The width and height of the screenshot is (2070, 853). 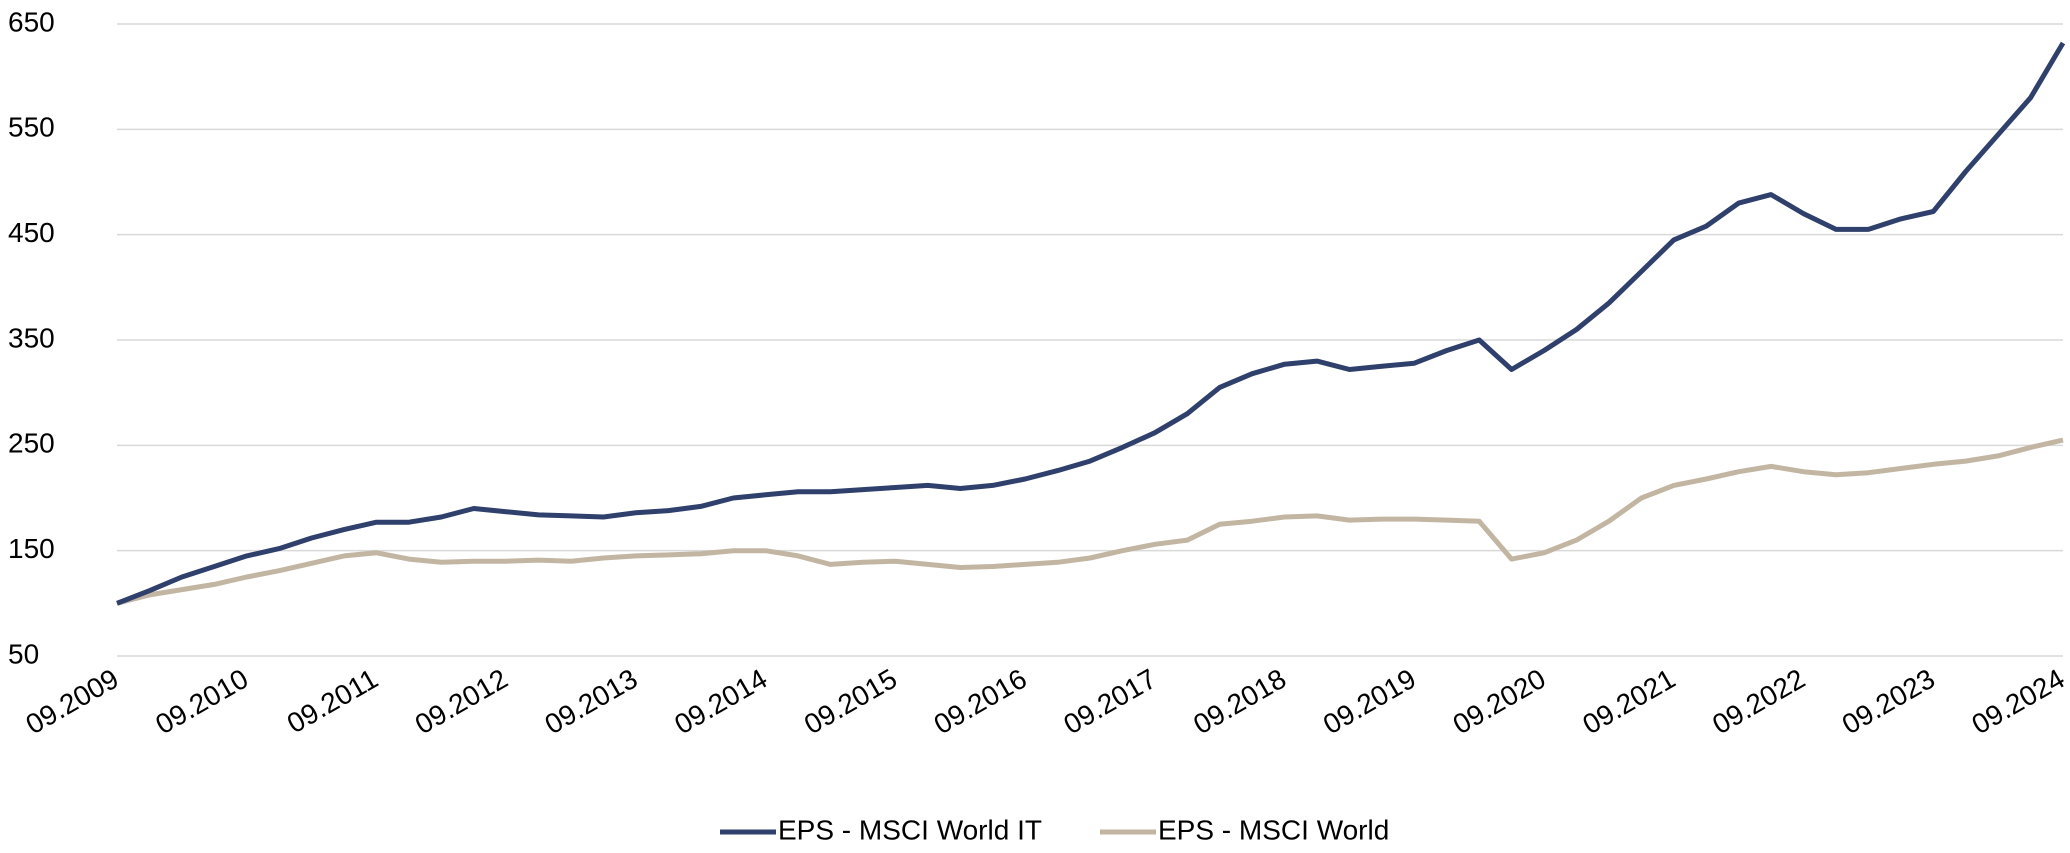 What do you see at coordinates (461, 701) in the screenshot?
I see `x-tick-label: 09.2012` at bounding box center [461, 701].